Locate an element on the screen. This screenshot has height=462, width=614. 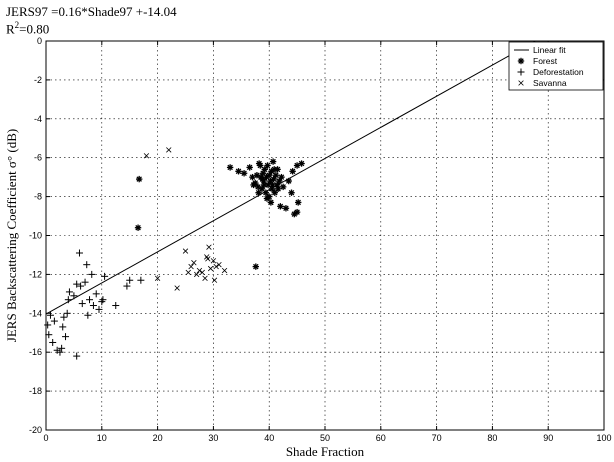
y-tick-label: -18 is located at coordinates (35, 391).